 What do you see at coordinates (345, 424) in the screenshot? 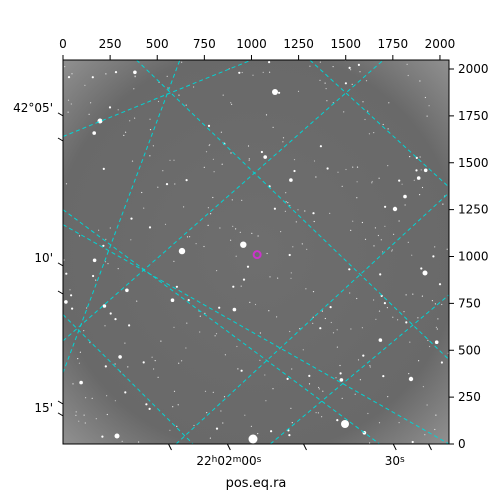
I see `bright-star` at bounding box center [345, 424].